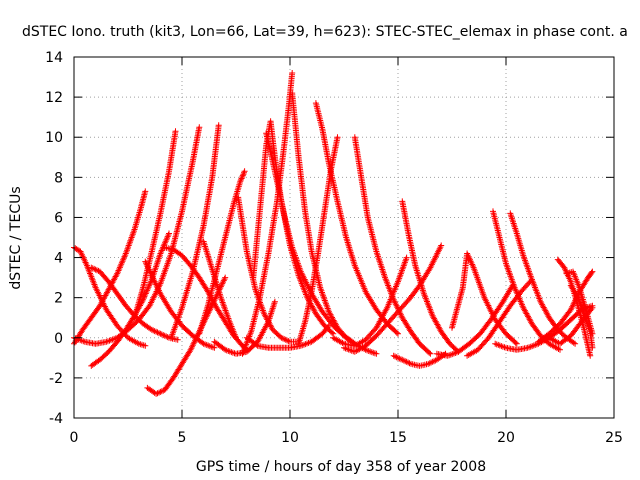  Describe the element at coordinates (58, 339) in the screenshot. I see `y-tick-label: 0` at that location.